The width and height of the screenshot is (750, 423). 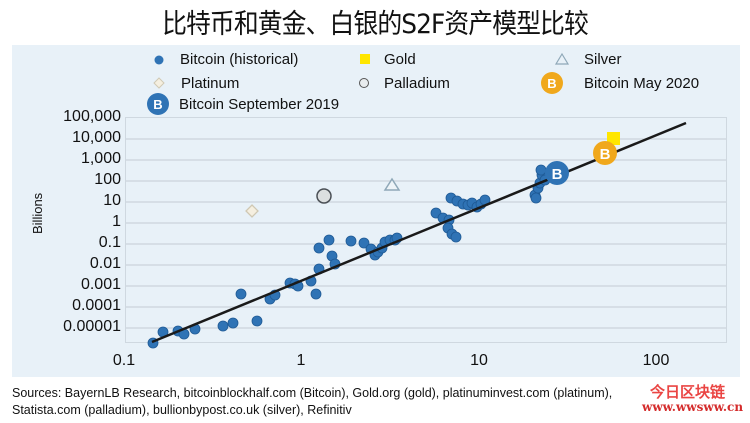 What do you see at coordinates (324, 196) in the screenshot?
I see `palladium-point-icon` at bounding box center [324, 196].